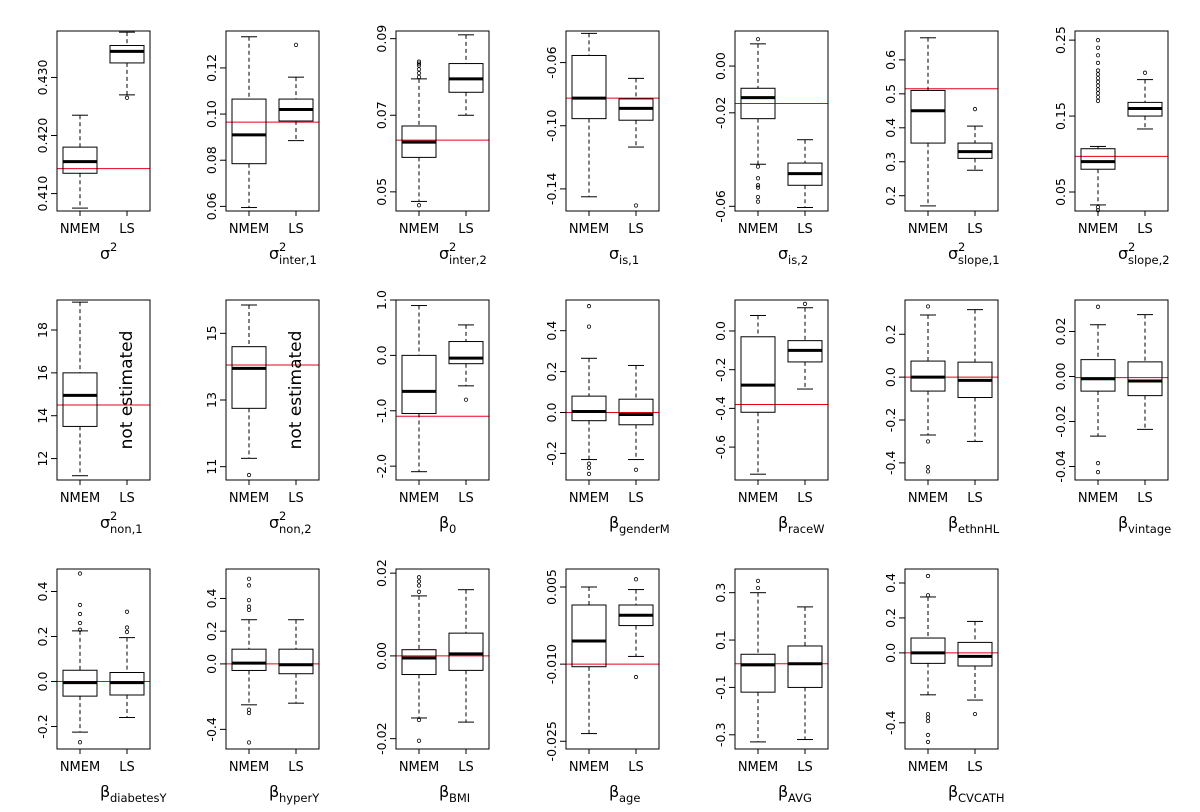  What do you see at coordinates (801, 524) in the screenshot?
I see `panel-title: βraceW` at bounding box center [801, 524].